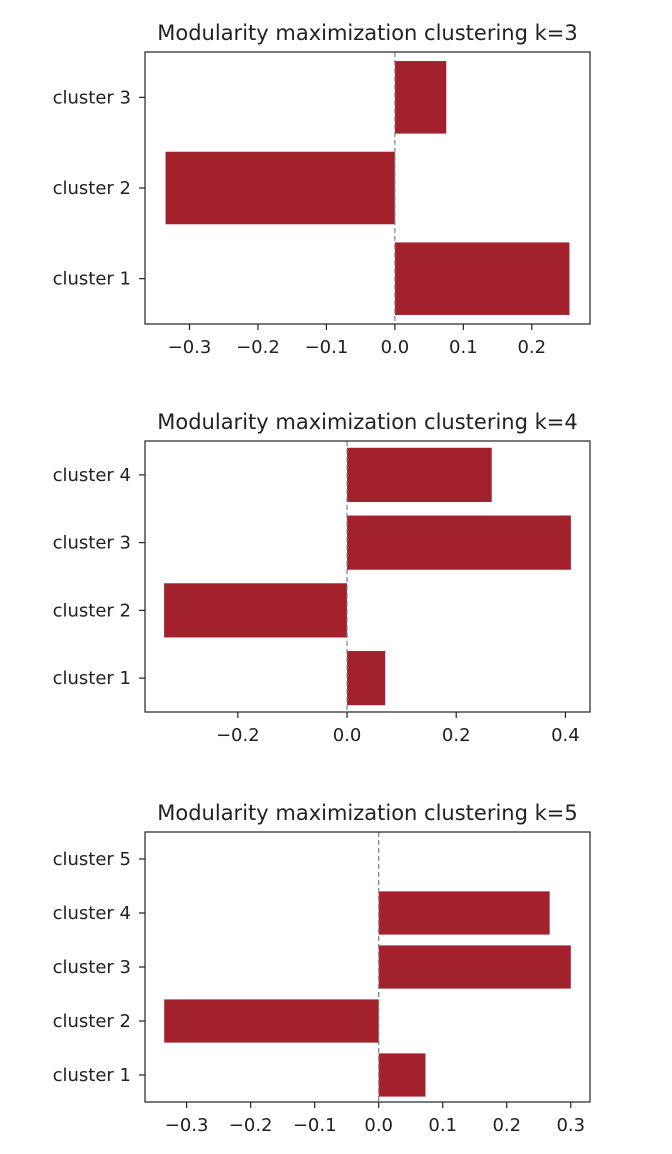 The image size is (672, 1154). I want to click on y-tick-label: cluster 5, so click(92, 859).